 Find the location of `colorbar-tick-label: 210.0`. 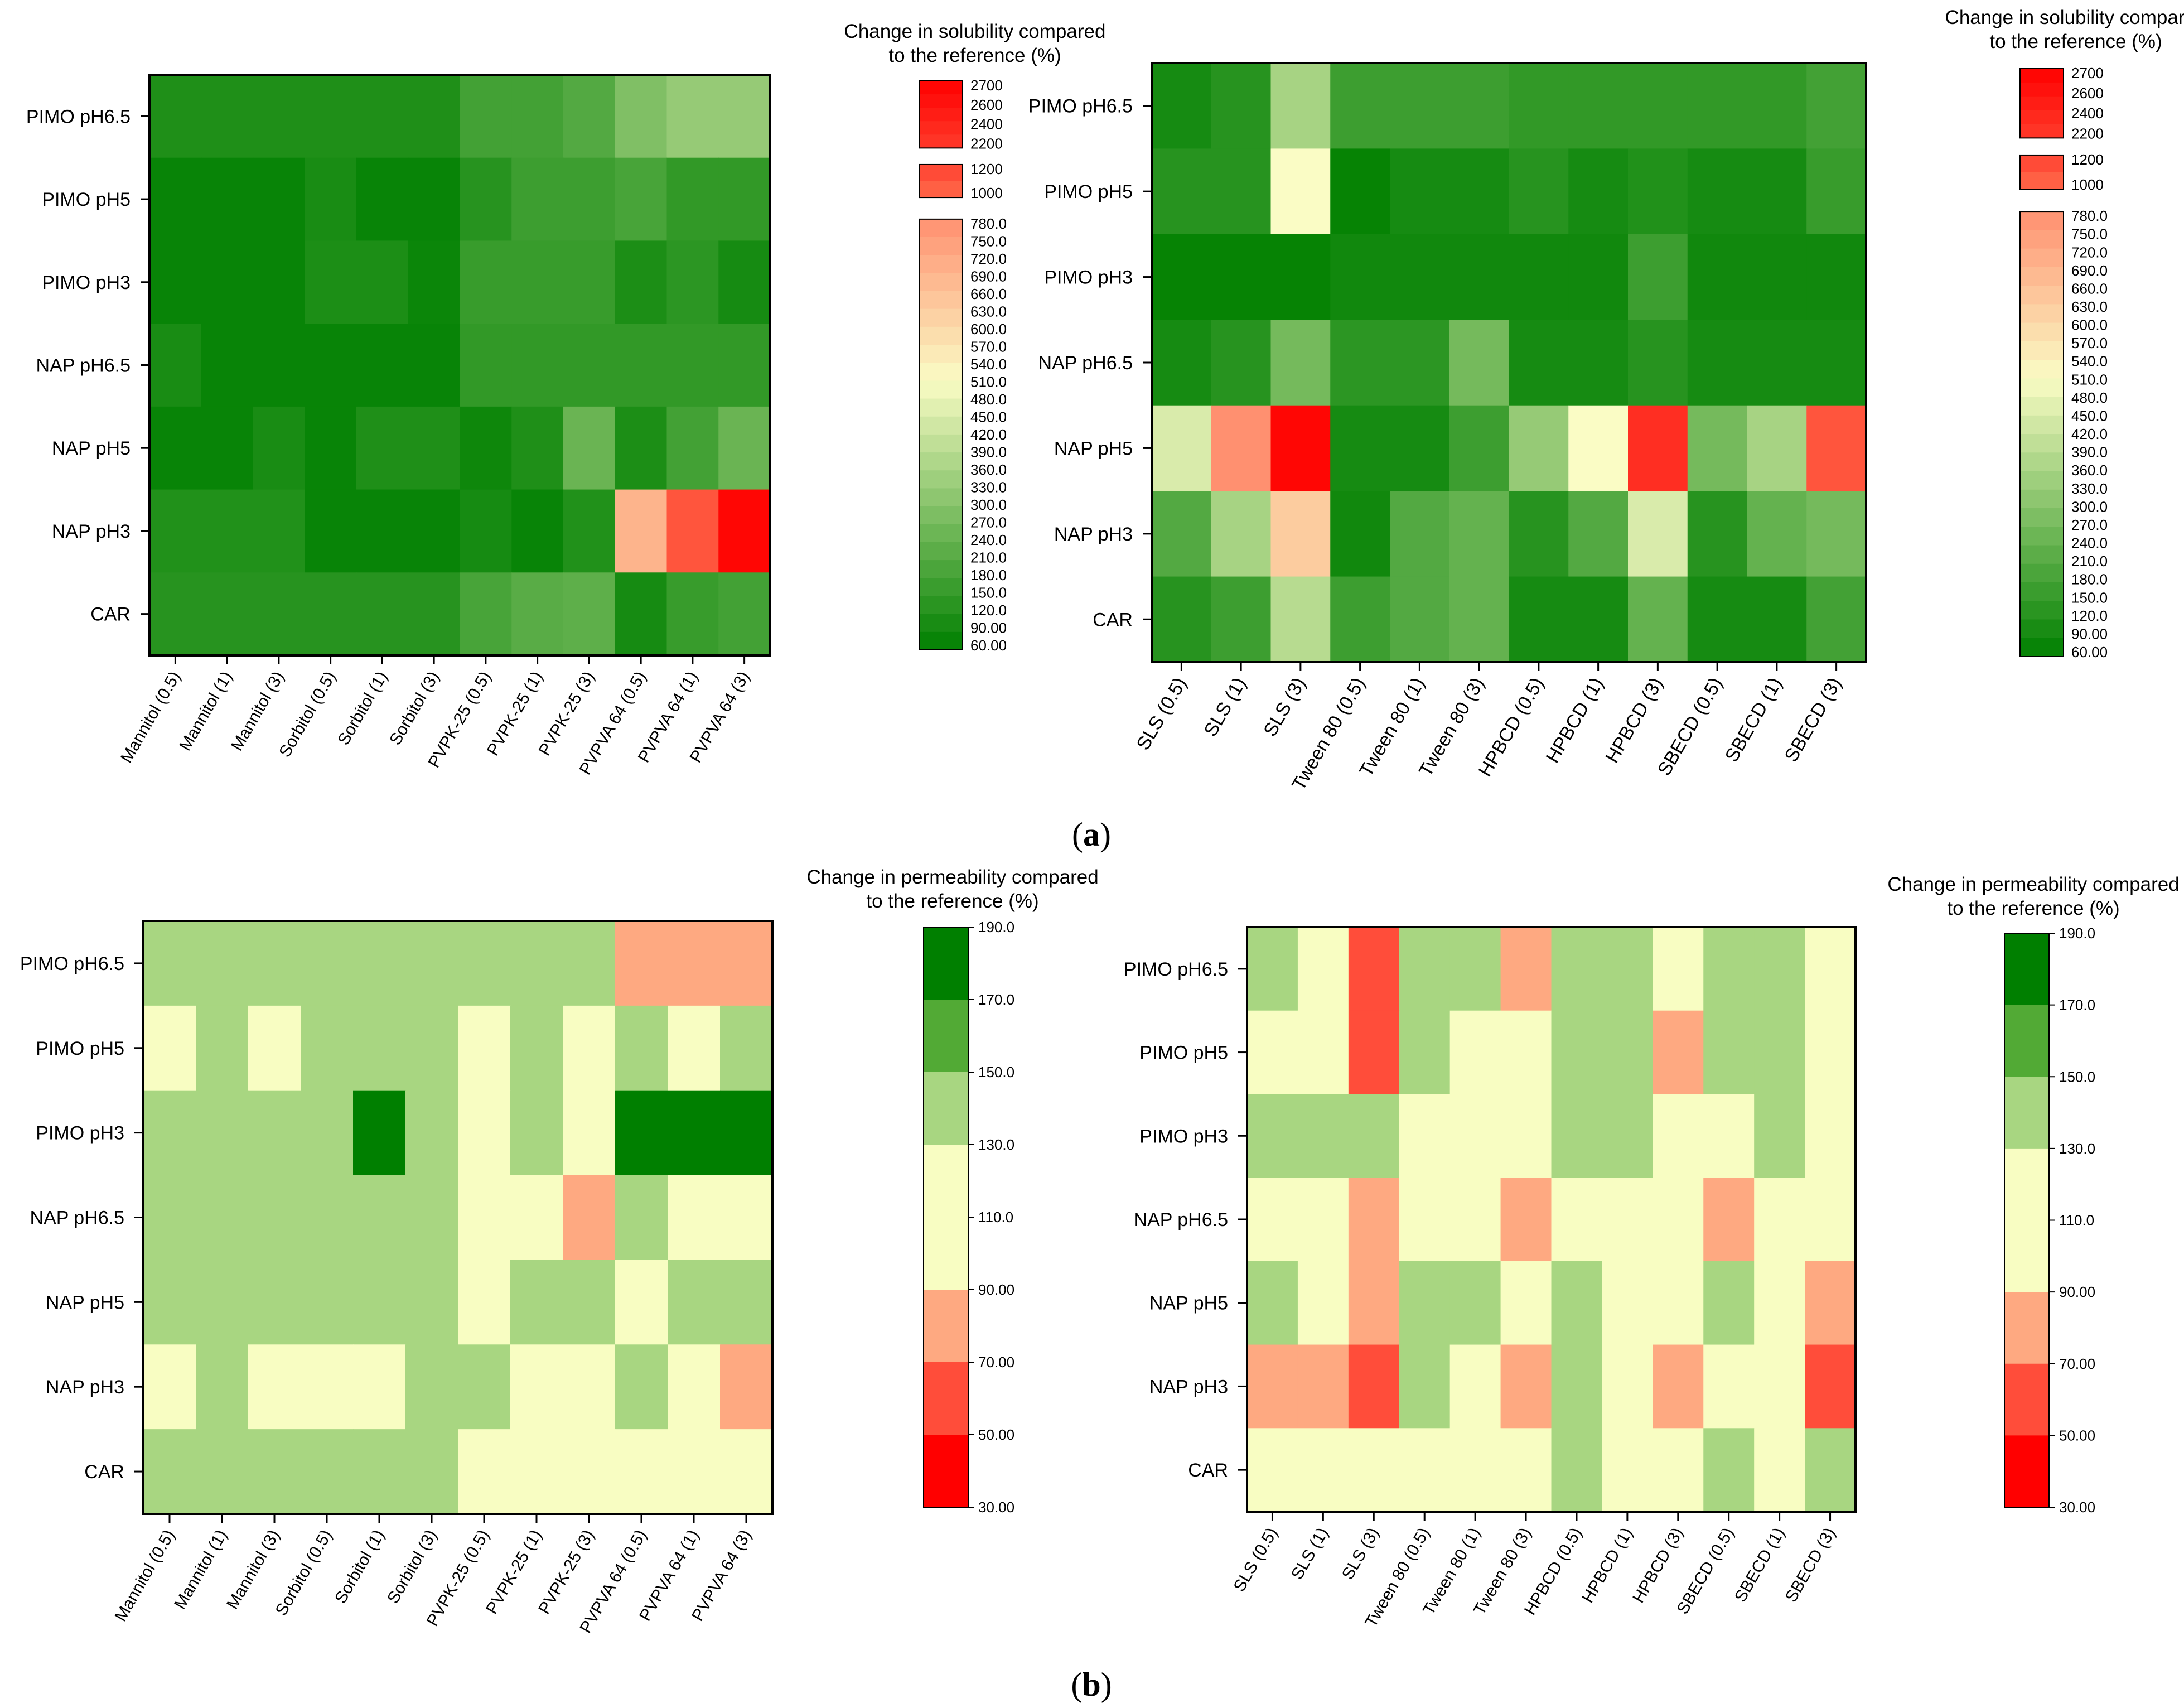

colorbar-tick-label: 210.0 is located at coordinates (988, 557).